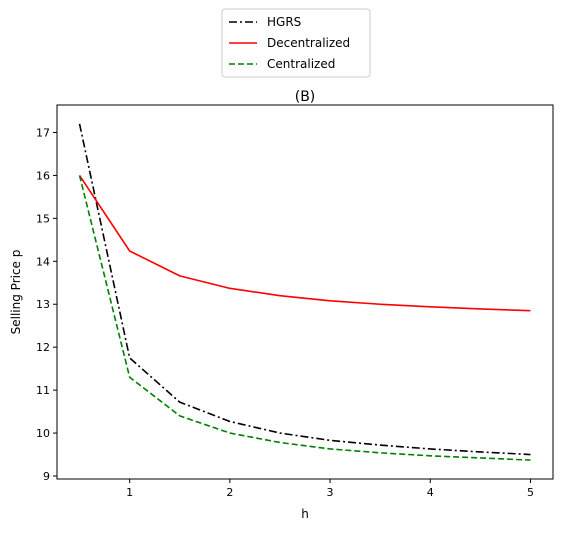 This screenshot has height=536, width=563. Describe the element at coordinates (43, 132) in the screenshot. I see `y-tick-label: 17` at that location.